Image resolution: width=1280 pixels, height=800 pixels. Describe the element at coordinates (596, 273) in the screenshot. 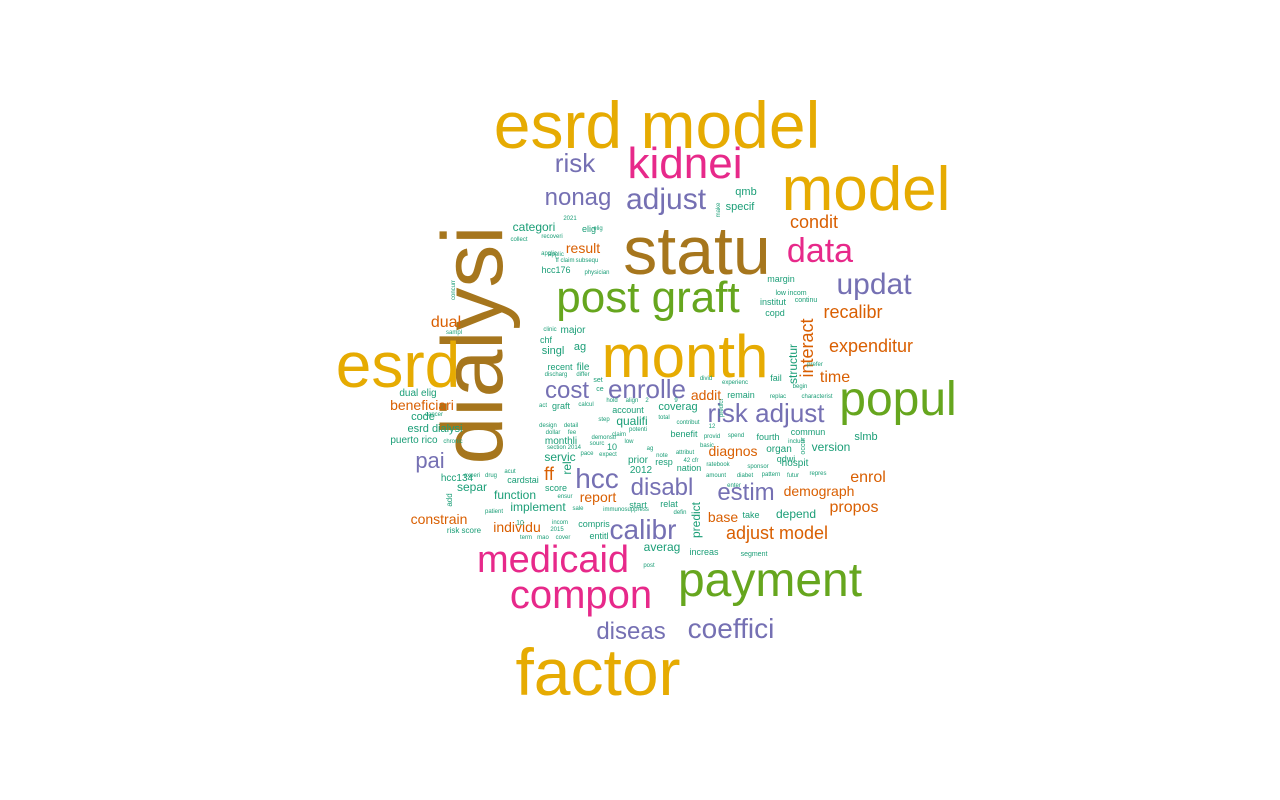

I see `cloud-word: physician` at that location.